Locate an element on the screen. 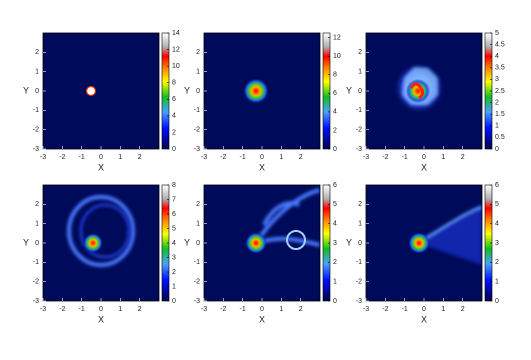 The height and width of the screenshot is (360, 531). colorbar-tick-label: 2.5 is located at coordinates (500, 91).